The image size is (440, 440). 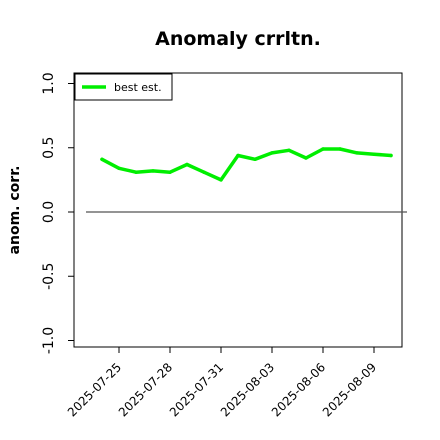 What do you see at coordinates (238, 39) in the screenshot?
I see `chart-title: Anomaly crrltn.` at bounding box center [238, 39].